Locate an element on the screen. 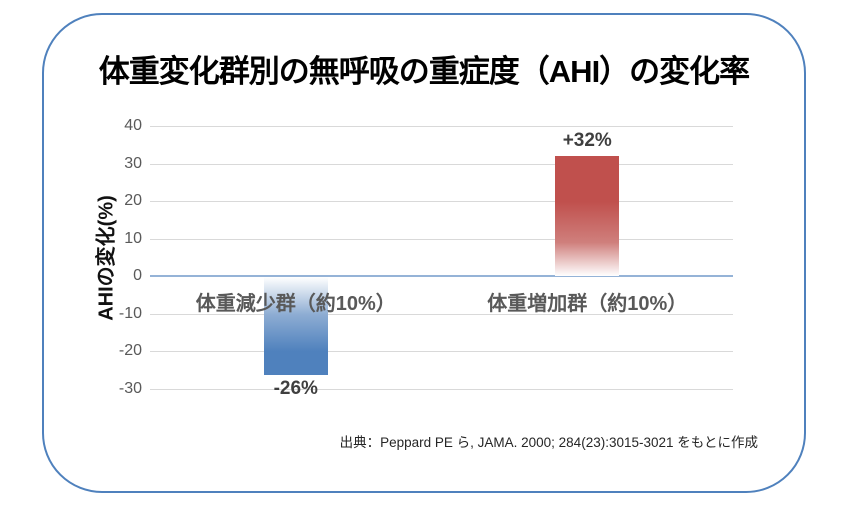 Image resolution: width=851 pixels, height=523 pixels. value-label: -26% is located at coordinates (295, 388).